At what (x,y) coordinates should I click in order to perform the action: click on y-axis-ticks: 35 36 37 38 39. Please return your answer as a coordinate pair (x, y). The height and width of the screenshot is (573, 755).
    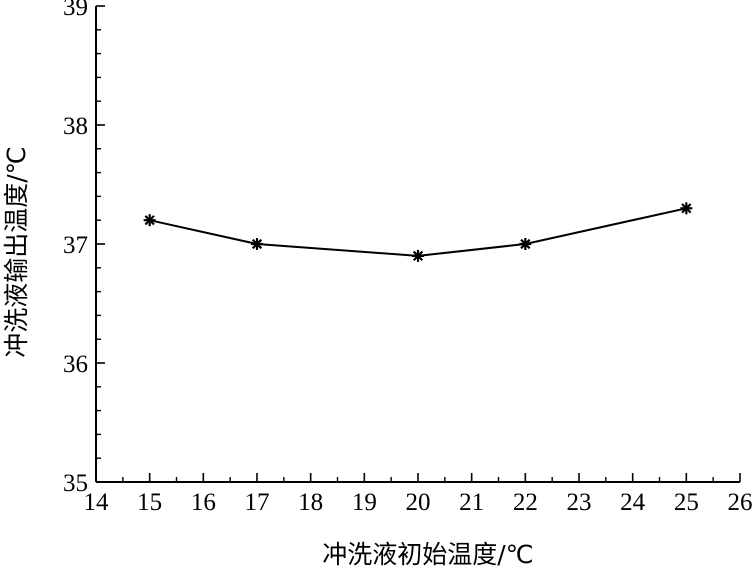
    Looking at the image, I should click on (84, 248).